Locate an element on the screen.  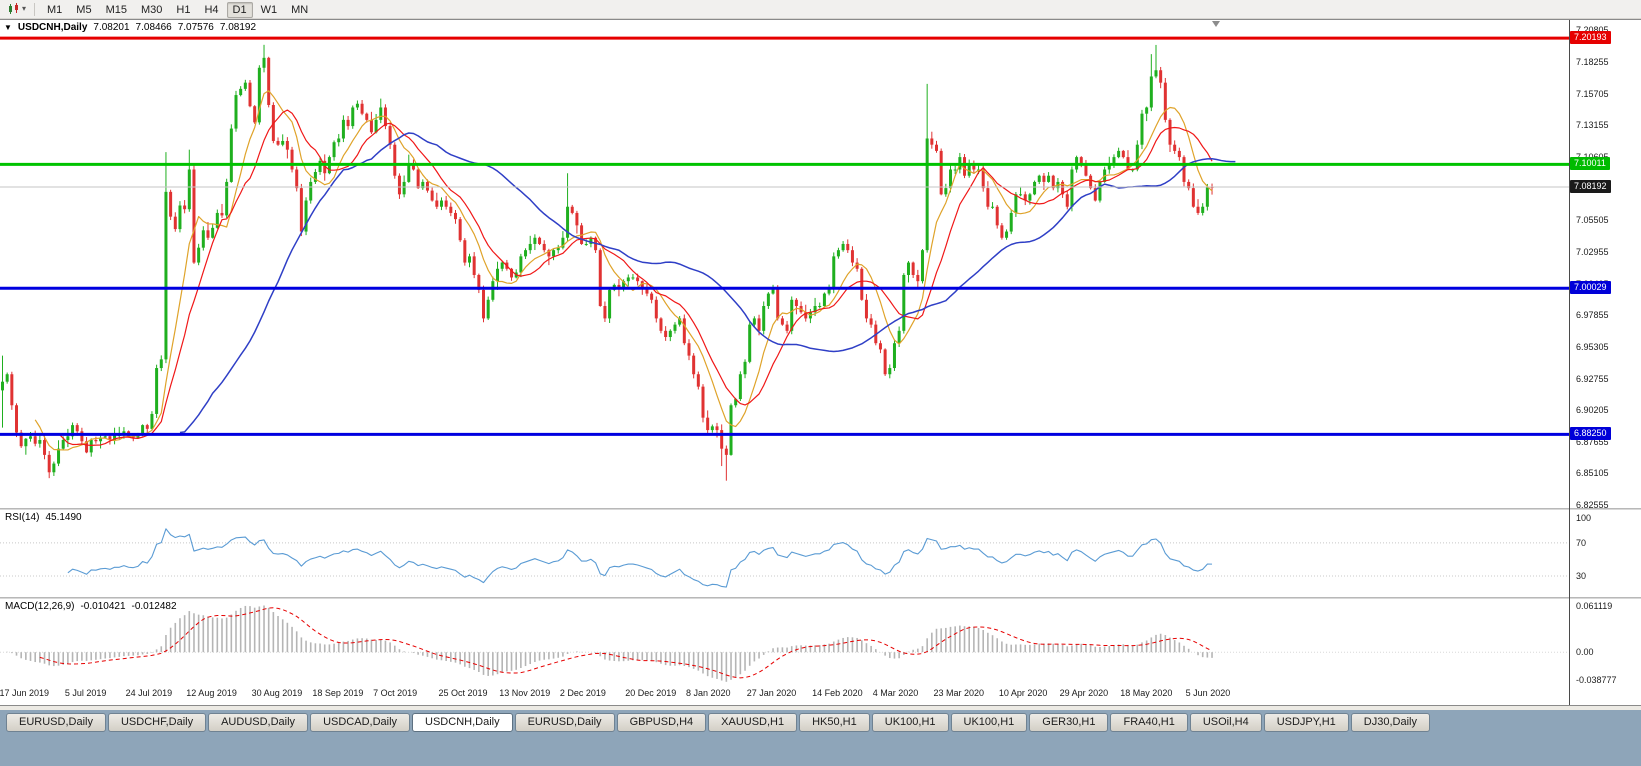
chart-type-dropdown: ▾ is located at coordinates (16, 9).